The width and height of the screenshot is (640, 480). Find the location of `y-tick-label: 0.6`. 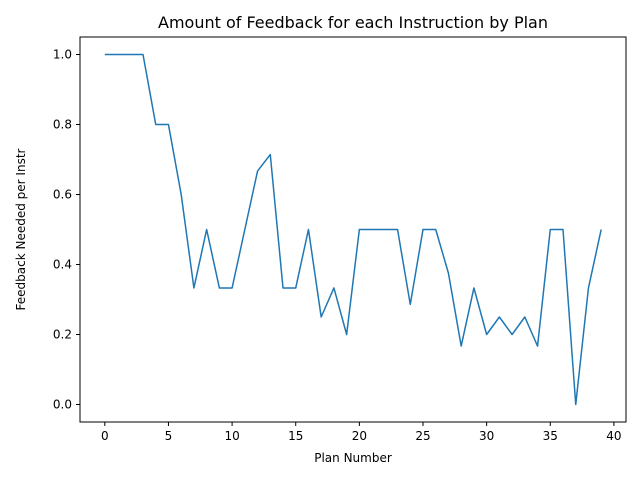

y-tick-label: 0.6 is located at coordinates (62, 195).